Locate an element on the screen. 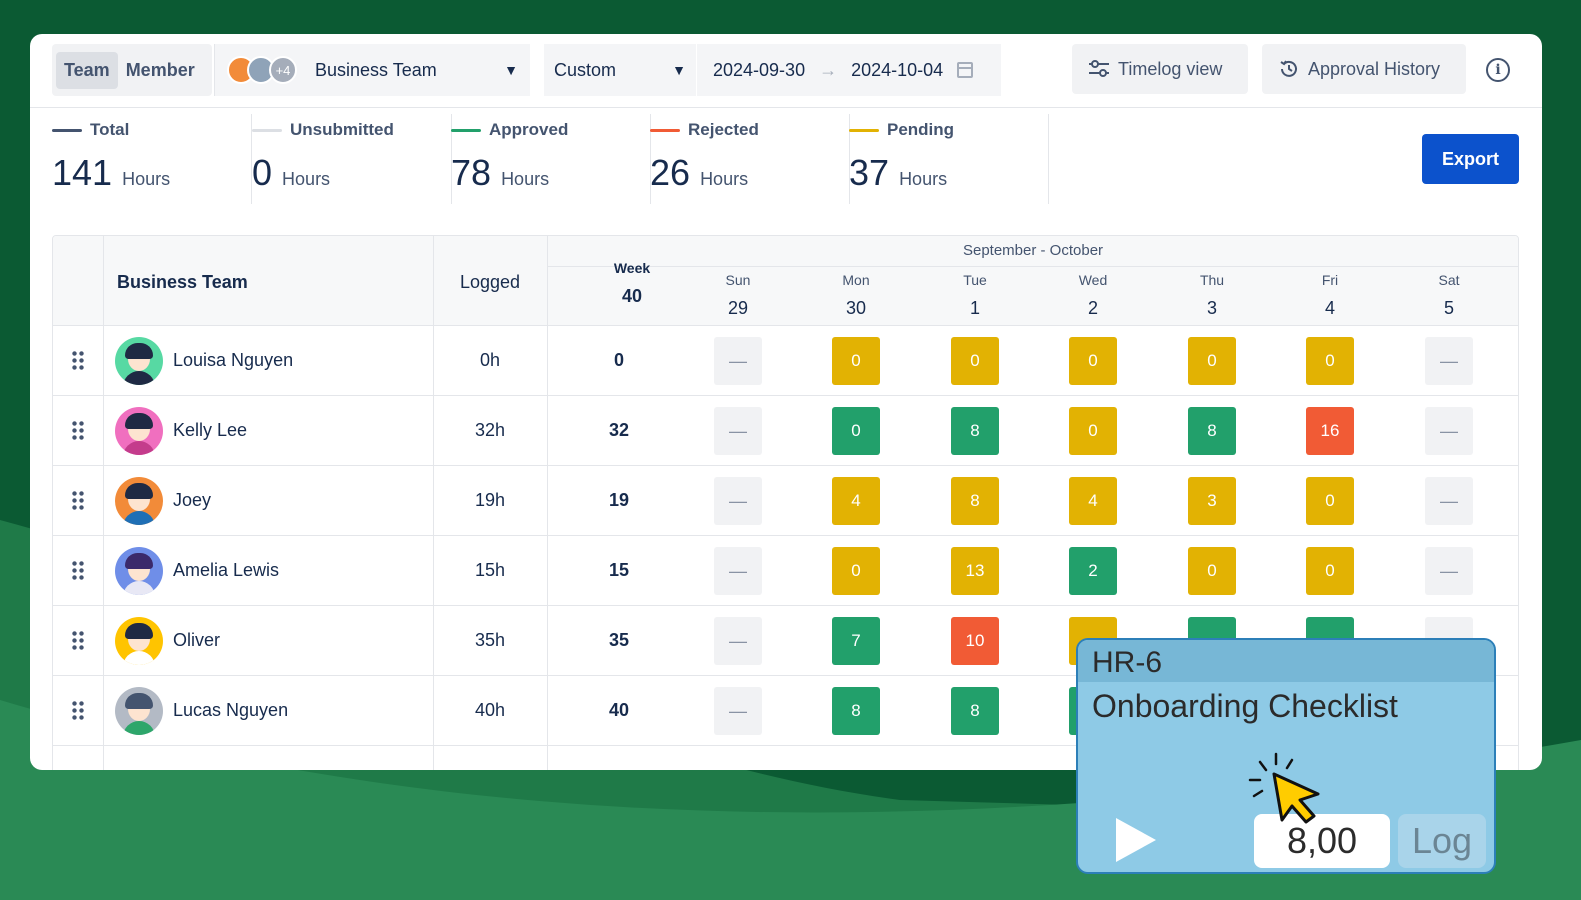  column-header-wed: Wed 2 is located at coordinates (1093, 295).